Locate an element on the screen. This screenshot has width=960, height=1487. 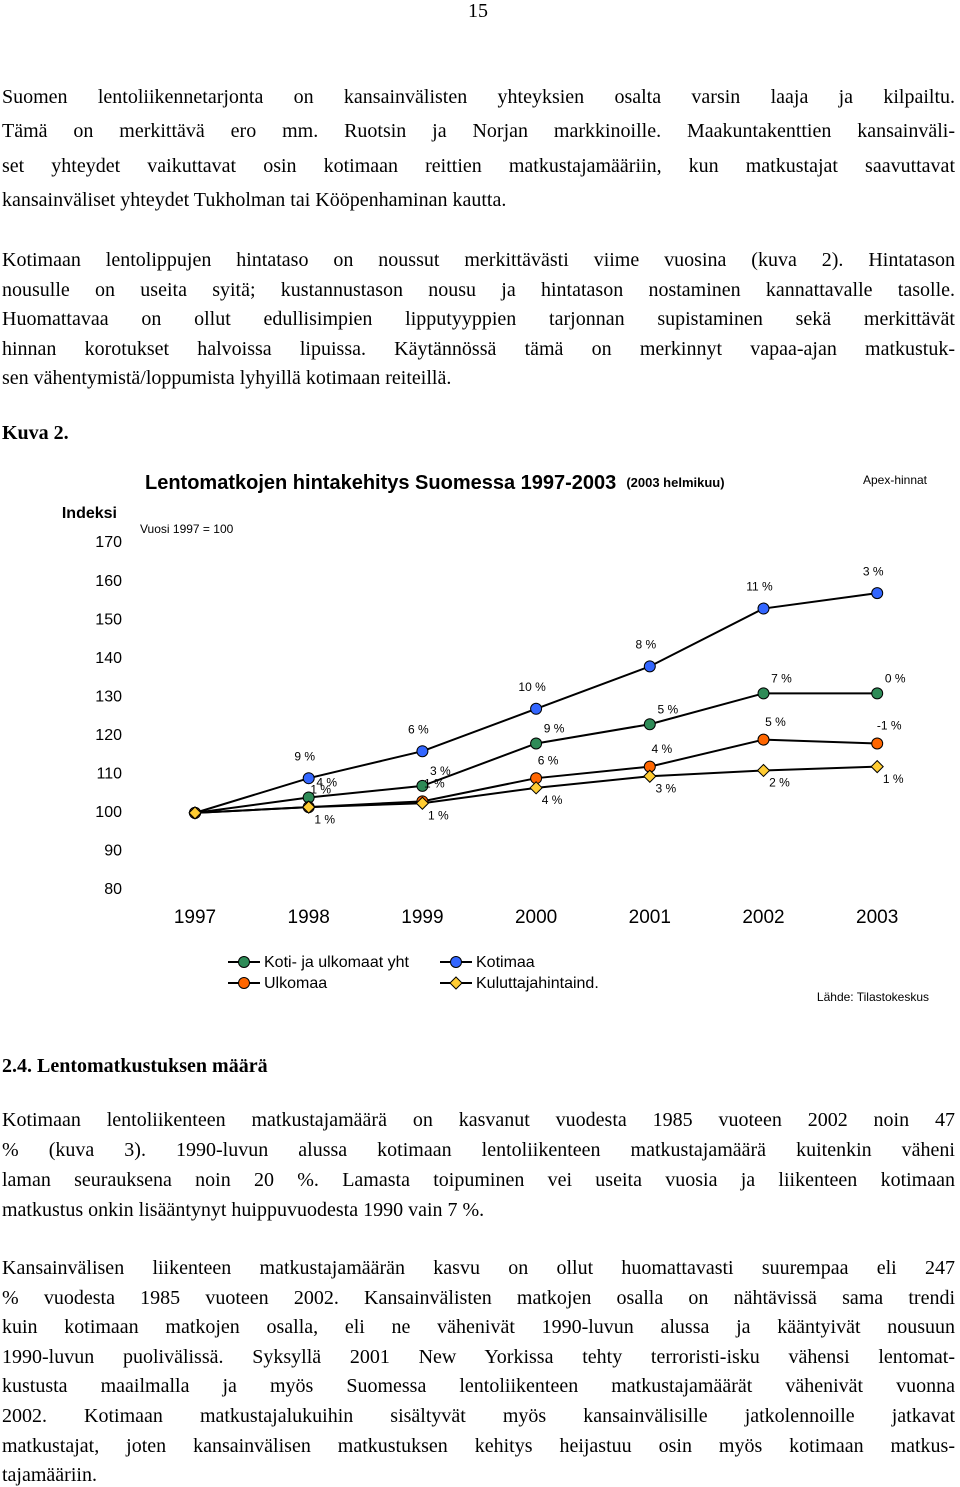
annotation: Apex-hinnat is located at coordinates (895, 480).